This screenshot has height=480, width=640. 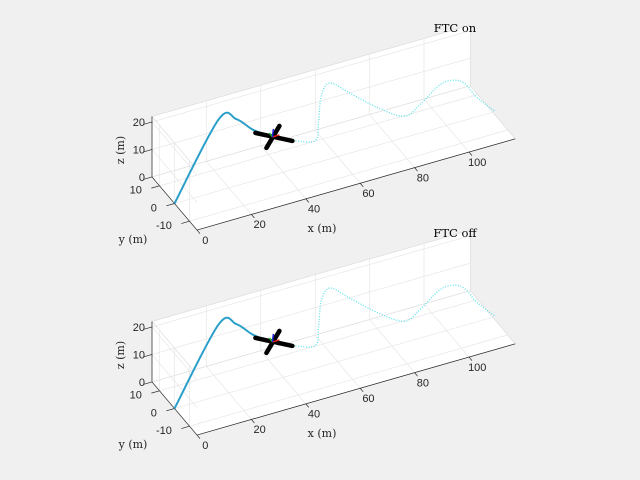 I want to click on chart-title: FTC off, so click(x=455, y=233).